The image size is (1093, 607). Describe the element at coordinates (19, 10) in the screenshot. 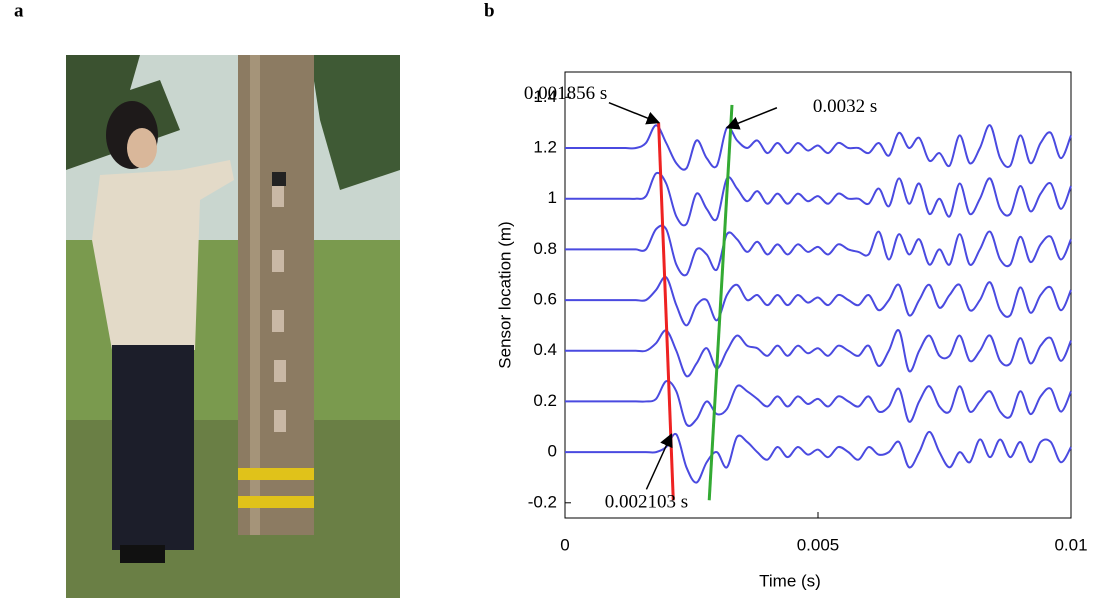

I see `panel-label: a` at that location.